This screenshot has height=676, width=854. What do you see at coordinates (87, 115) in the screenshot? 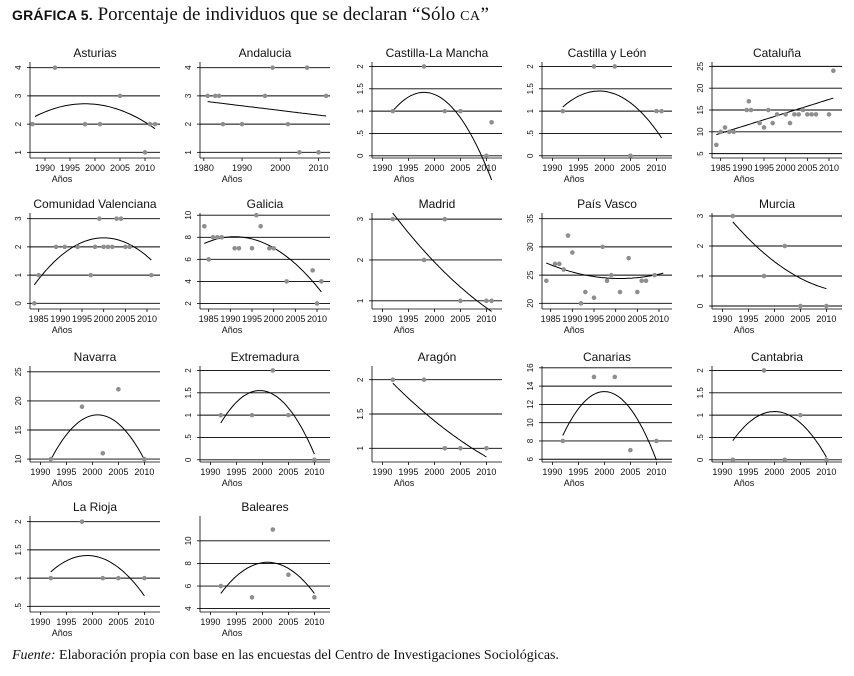
I see `panel-asturias: Asturias 1 2 3 4 1990 1995 2000 2005 2010 Años` at bounding box center [87, 115].